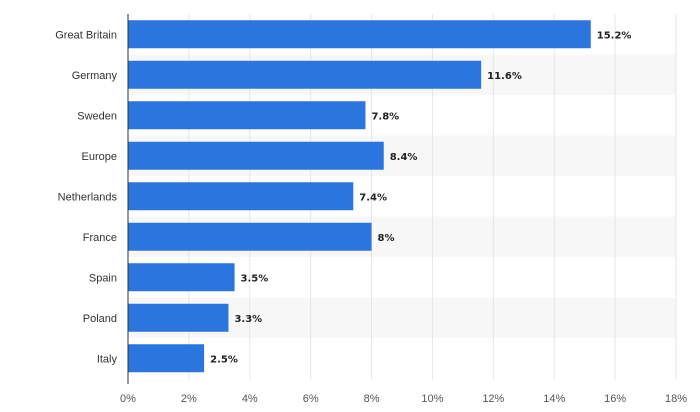  Describe the element at coordinates (99, 157) in the screenshot. I see `category-label: Europe` at that location.